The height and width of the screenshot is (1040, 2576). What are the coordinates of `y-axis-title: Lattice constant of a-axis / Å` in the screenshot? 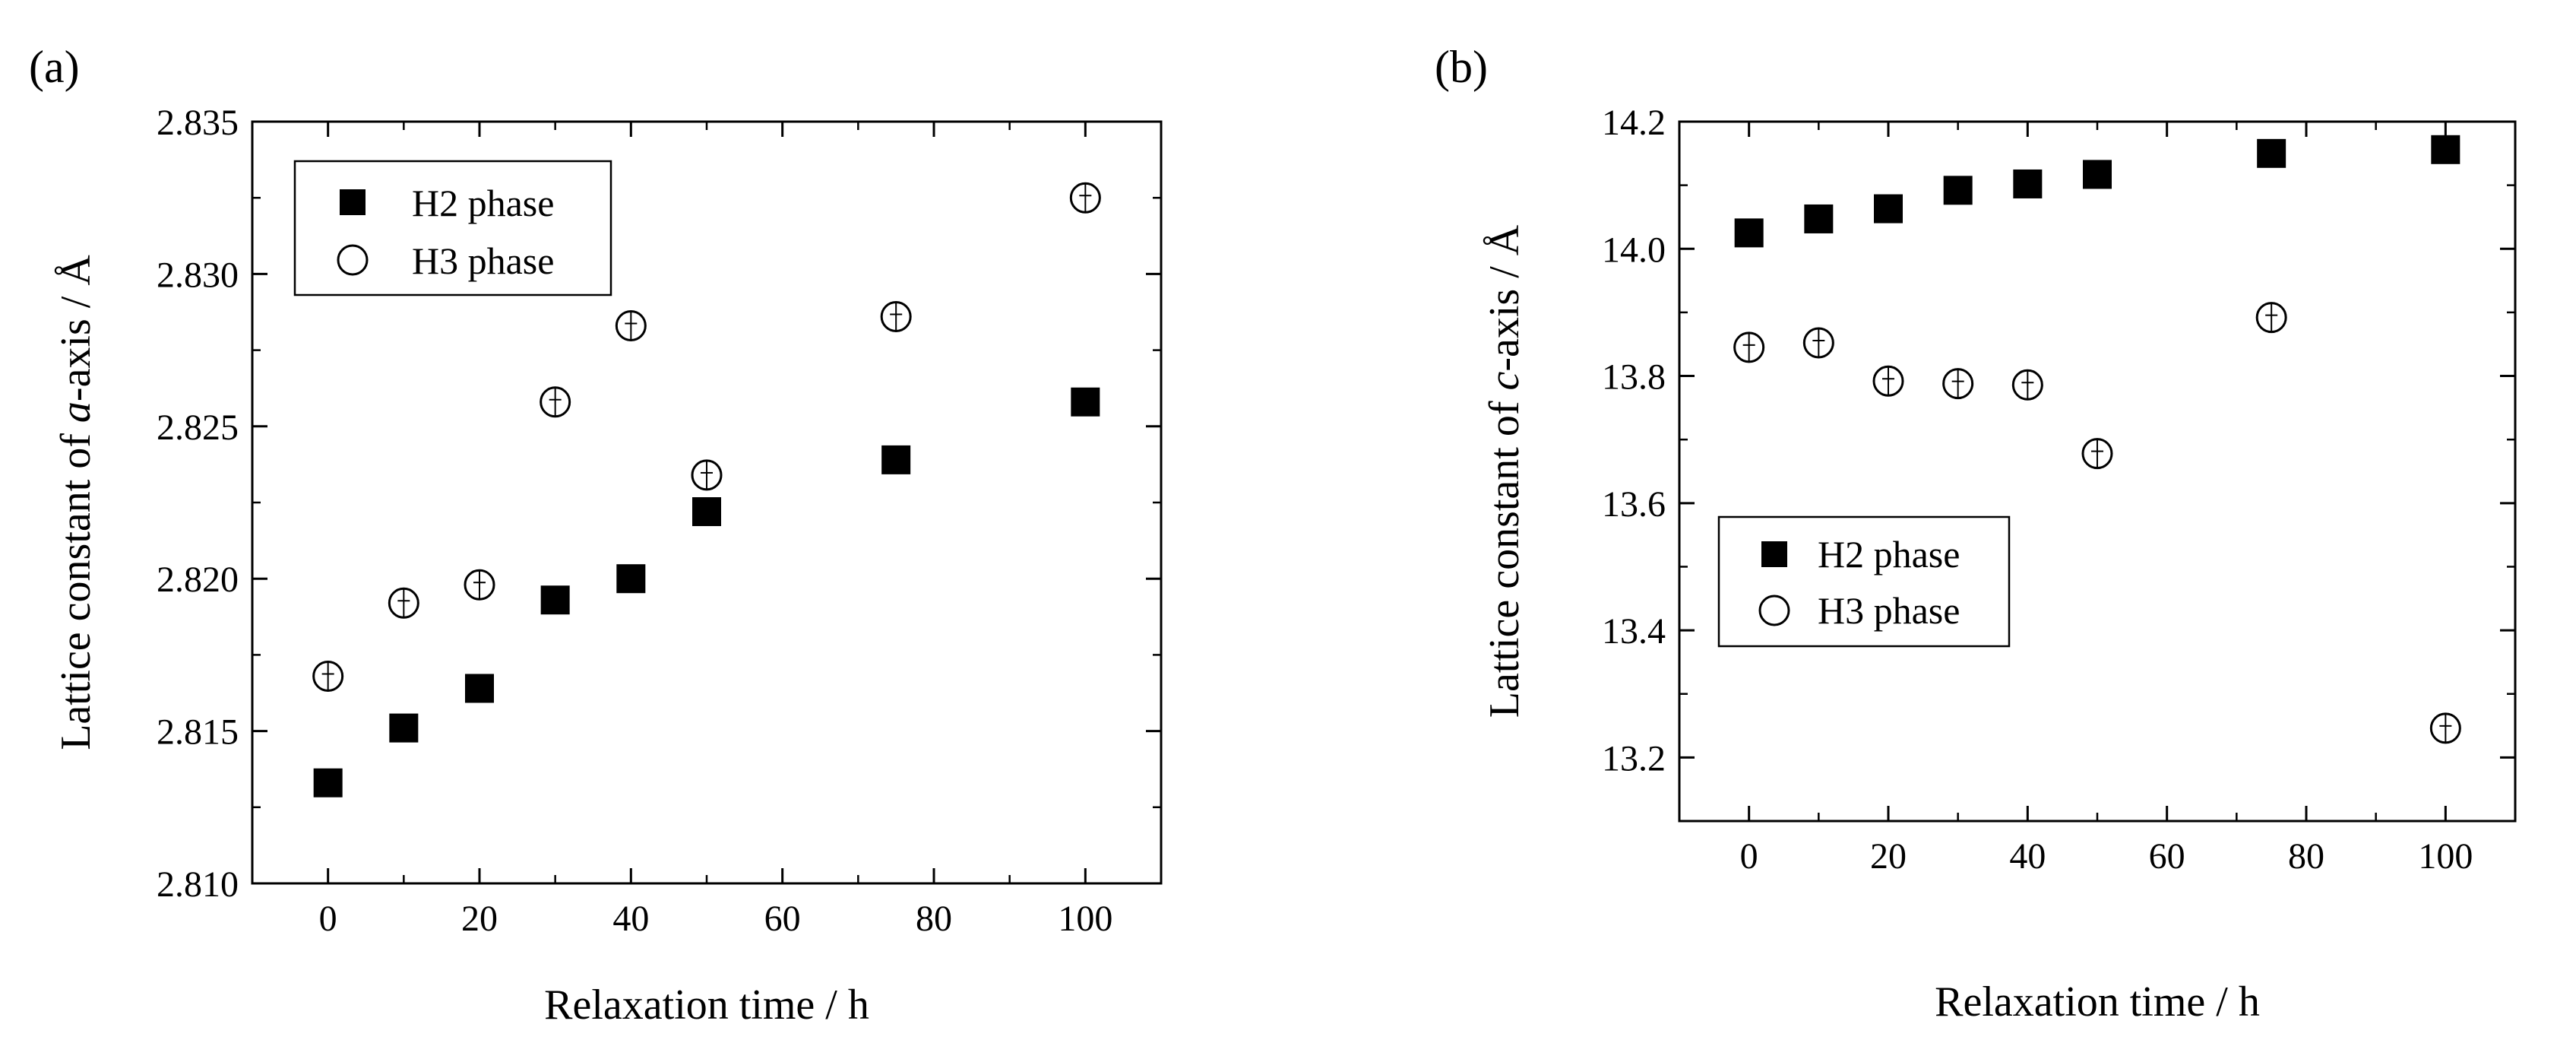 It's located at (76, 502).